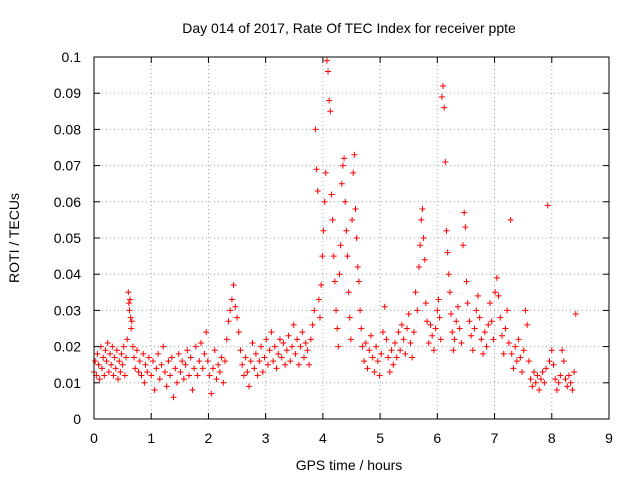 The height and width of the screenshot is (480, 640). I want to click on x-tick-label: 0, so click(94, 438).